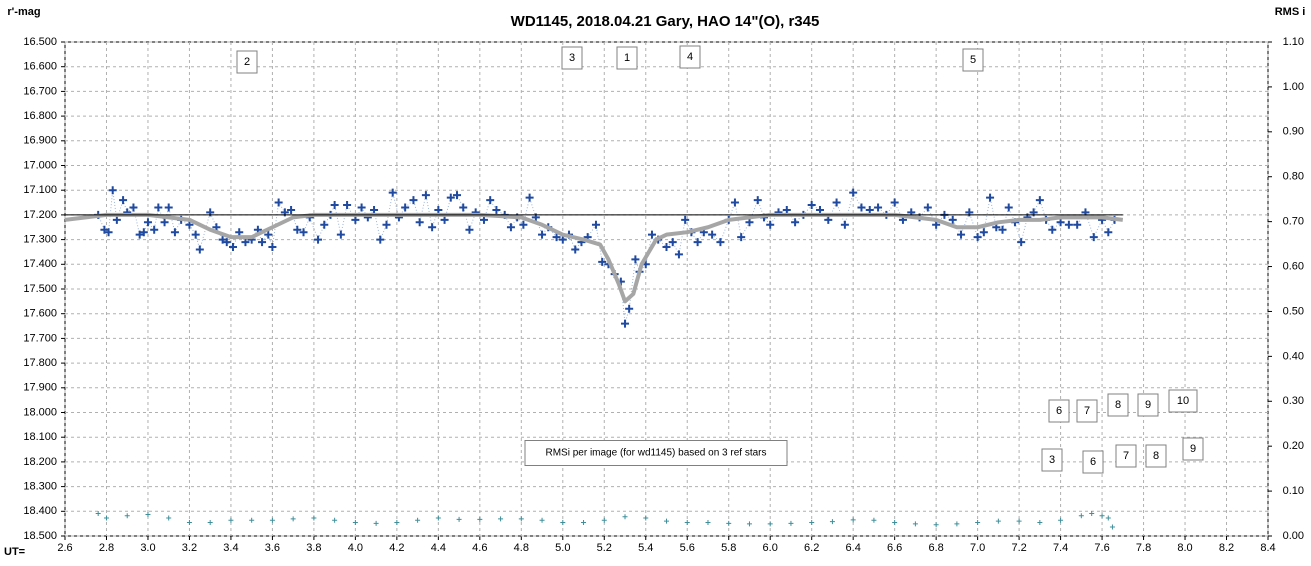 This screenshot has width=1311, height=566. Describe the element at coordinates (106, 548) in the screenshot. I see `x-tick-label: 2.8` at that location.